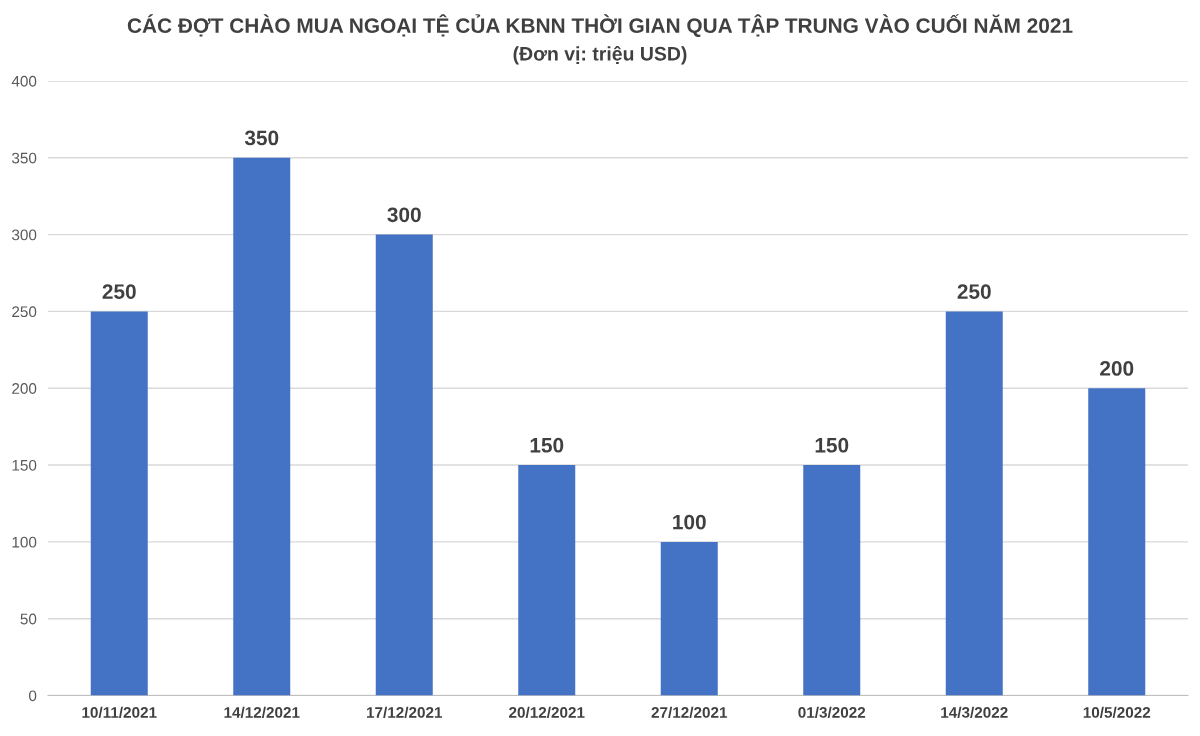 This screenshot has height=736, width=1200. Describe the element at coordinates (404, 215) in the screenshot. I see `data-label: 300` at that location.